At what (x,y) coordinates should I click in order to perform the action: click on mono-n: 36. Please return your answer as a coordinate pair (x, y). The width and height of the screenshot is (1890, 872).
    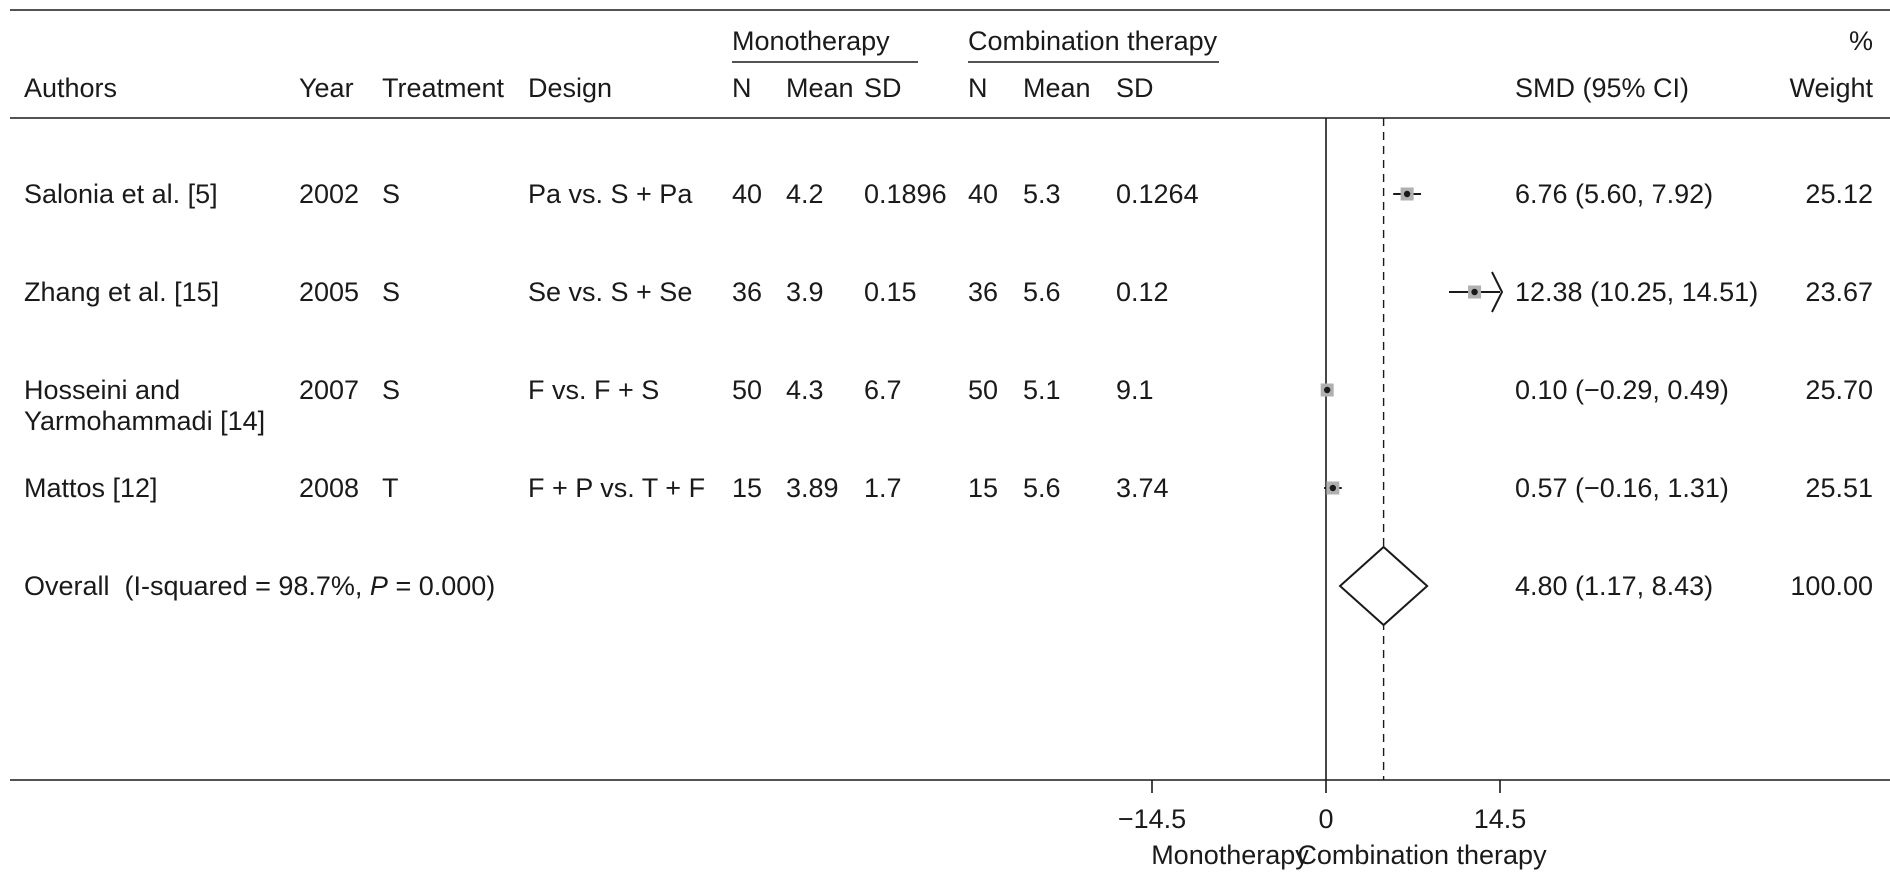
    Looking at the image, I should click on (747, 292).